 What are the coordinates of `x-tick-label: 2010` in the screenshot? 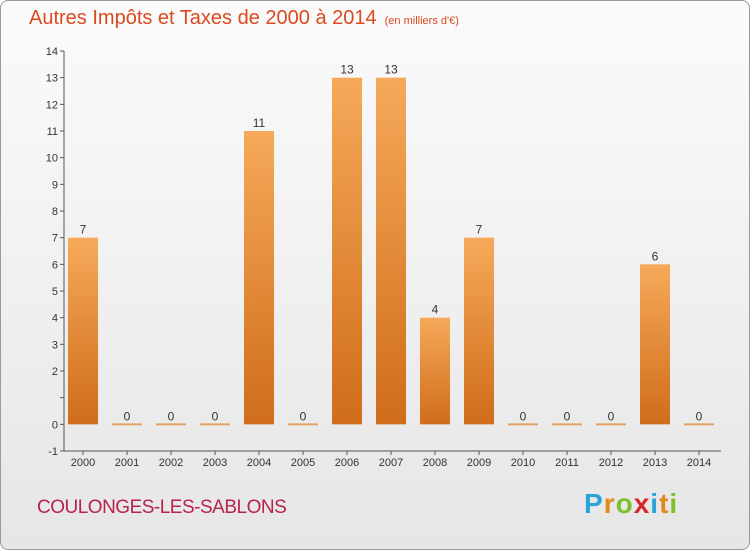 It's located at (523, 463).